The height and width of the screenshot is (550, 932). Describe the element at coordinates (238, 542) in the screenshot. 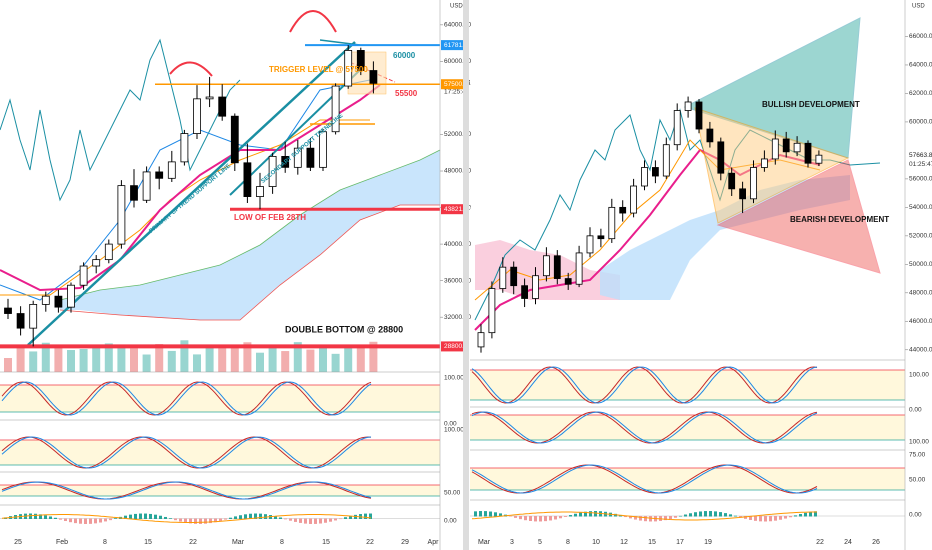

I see `x-tick-label: Mar` at that location.